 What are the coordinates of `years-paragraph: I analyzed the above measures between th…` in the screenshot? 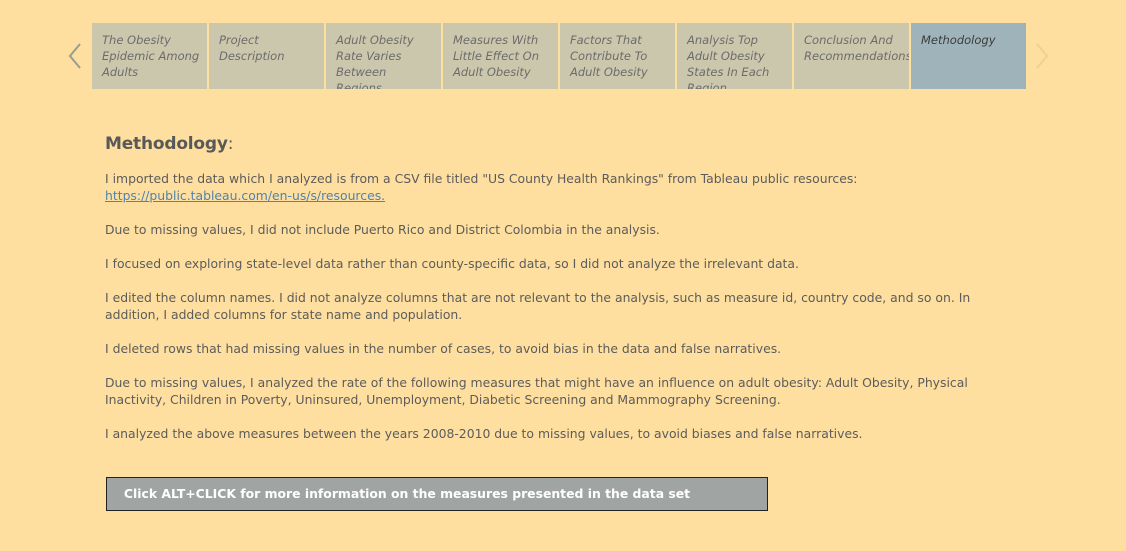 It's located at (484, 433).